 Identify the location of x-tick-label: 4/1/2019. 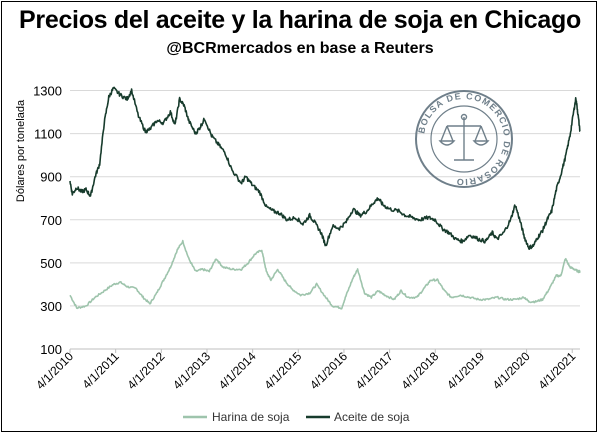
(465, 370).